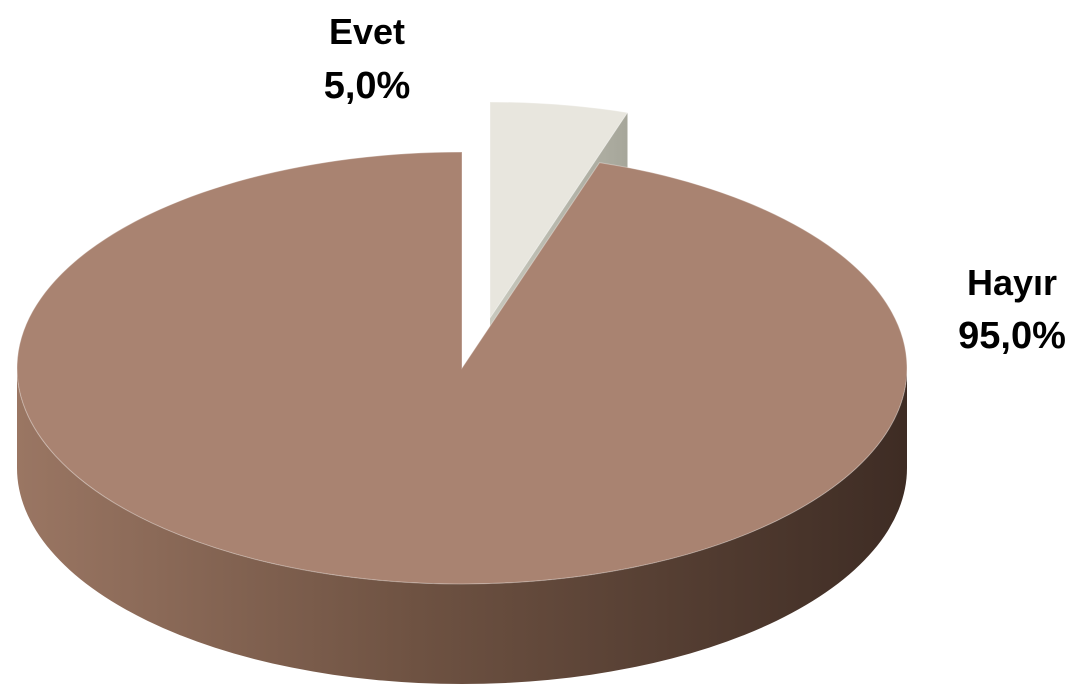 The width and height of the screenshot is (1077, 689). What do you see at coordinates (559, 210) in the screenshot?
I see `pie-slice-evet` at bounding box center [559, 210].